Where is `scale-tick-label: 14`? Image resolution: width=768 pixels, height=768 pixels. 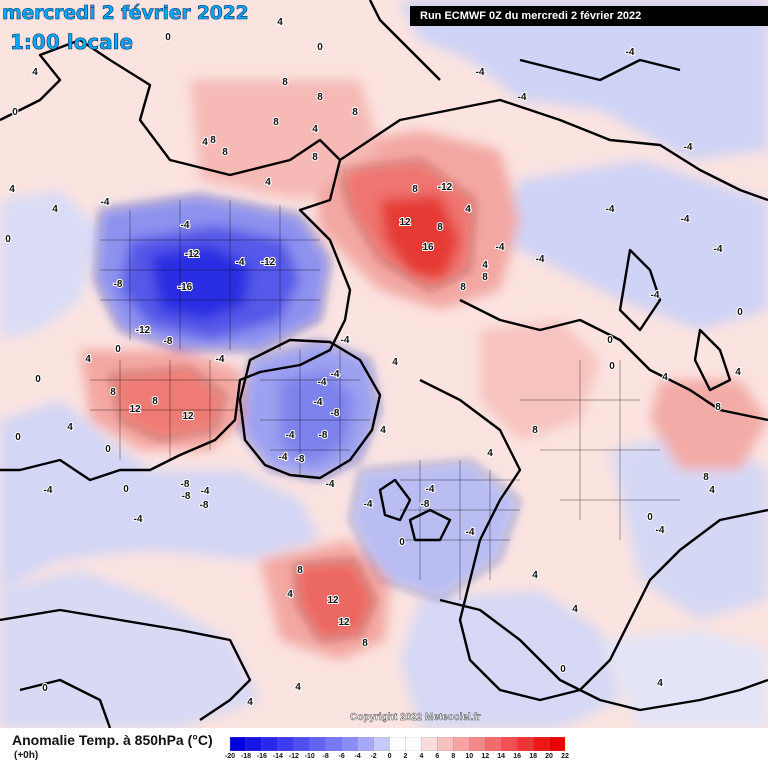 scale-tick-label: 14 is located at coordinates (501, 756).